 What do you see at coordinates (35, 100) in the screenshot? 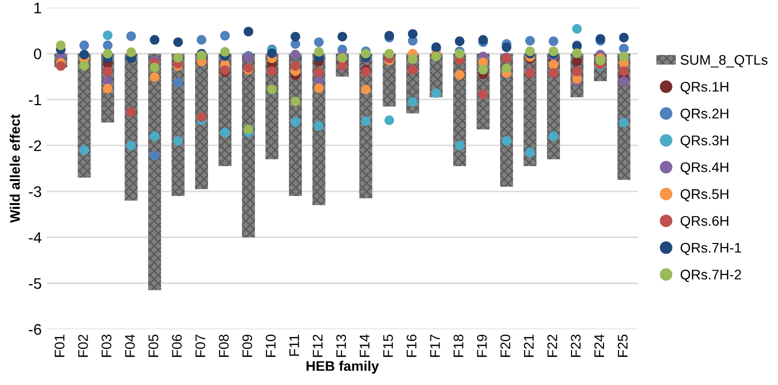
I see `y-tick-label: -1` at bounding box center [35, 100].